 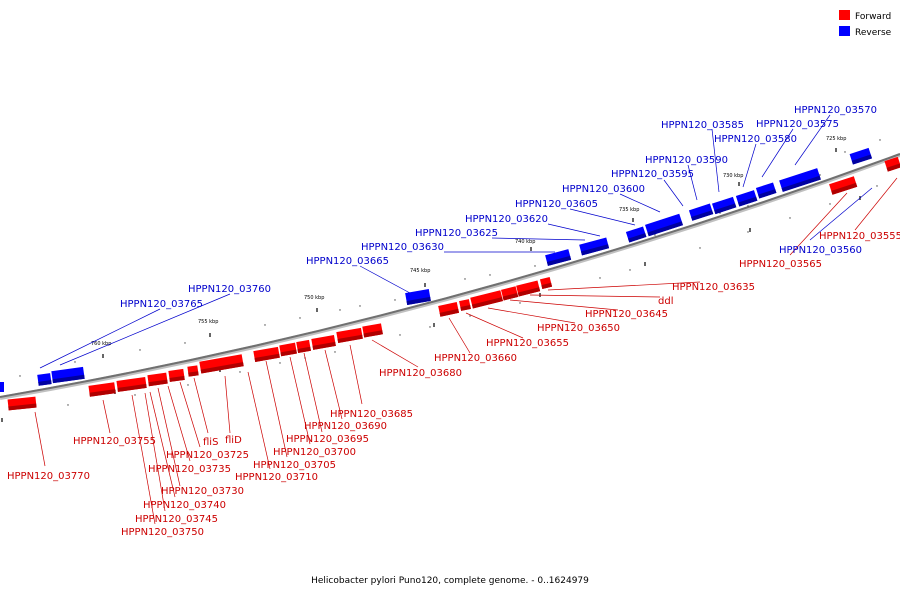 I want to click on gene-label: ddl, so click(x=665, y=301).